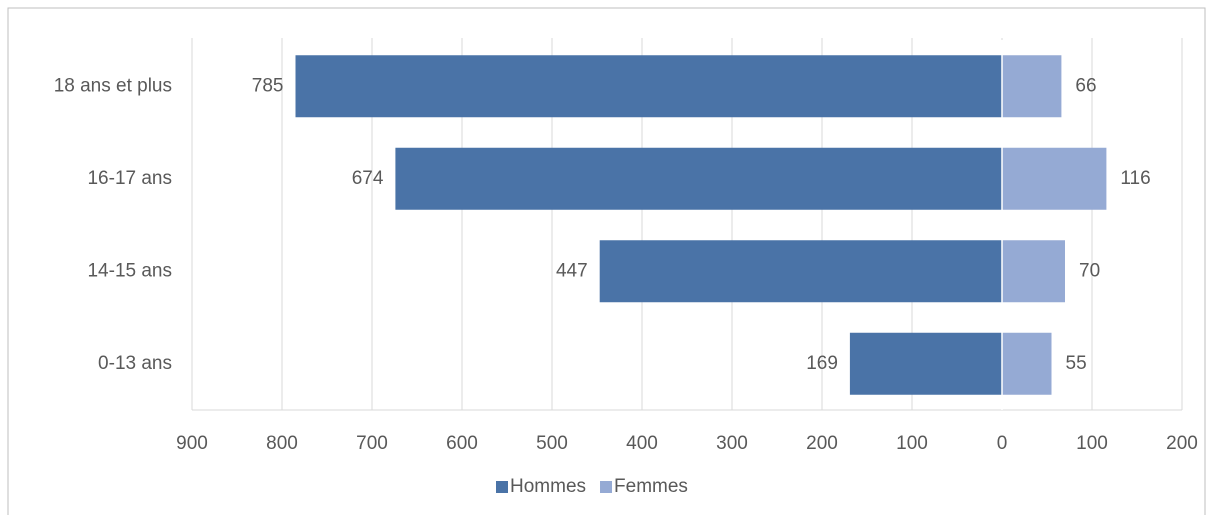 The height and width of the screenshot is (520, 1214). What do you see at coordinates (129, 178) in the screenshot?
I see `y-tick-label: 16-17 ans` at bounding box center [129, 178].